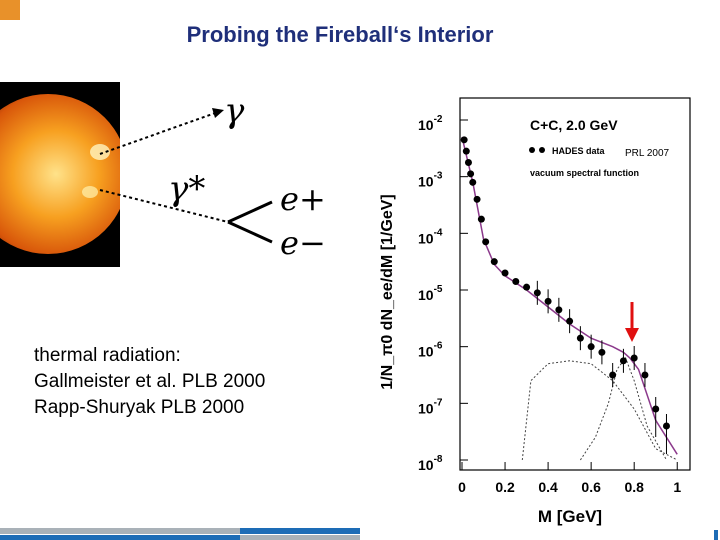 This screenshot has width=720, height=540. Describe the element at coordinates (250, 232) in the screenshot. I see `electron-line` at that location.